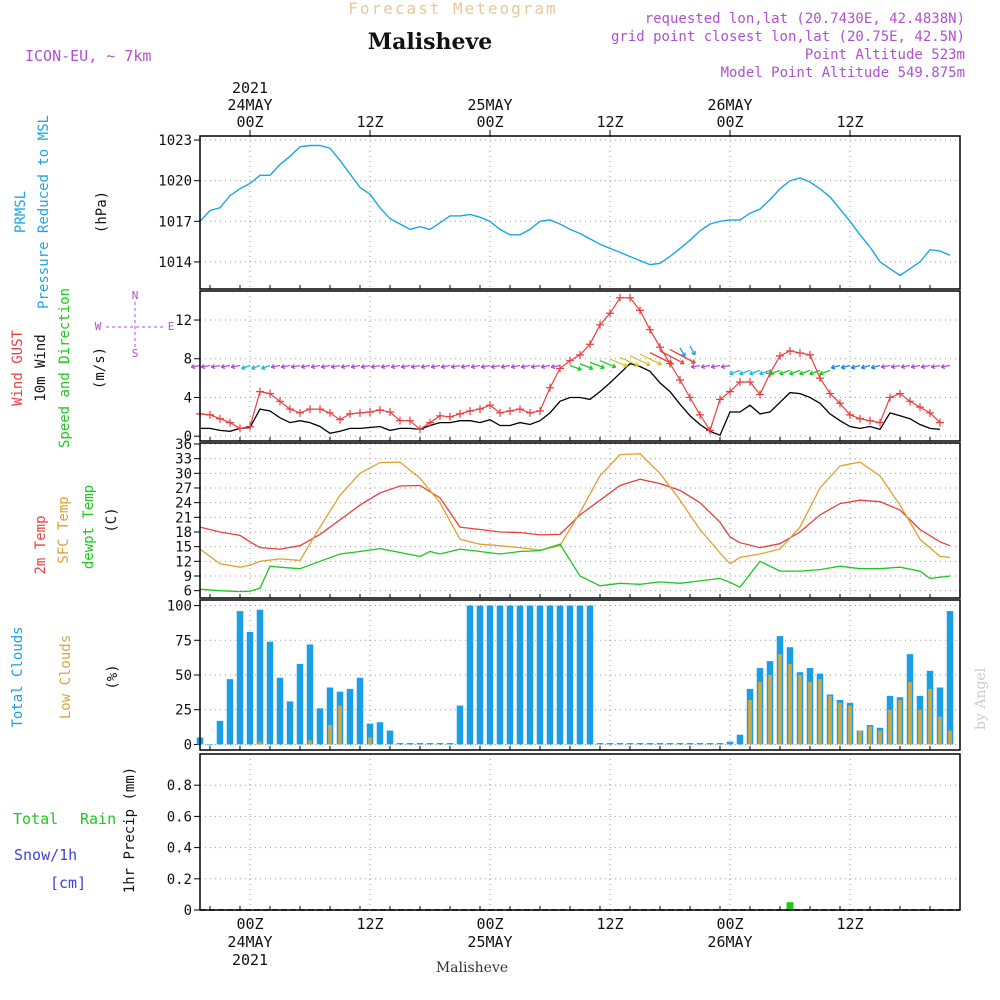 Image resolution: width=1000 pixels, height=1000 pixels. What do you see at coordinates (564, 836) in the screenshot?
I see `panel-precip: 0 0.2 0.4 0.6 0.8` at bounding box center [564, 836].